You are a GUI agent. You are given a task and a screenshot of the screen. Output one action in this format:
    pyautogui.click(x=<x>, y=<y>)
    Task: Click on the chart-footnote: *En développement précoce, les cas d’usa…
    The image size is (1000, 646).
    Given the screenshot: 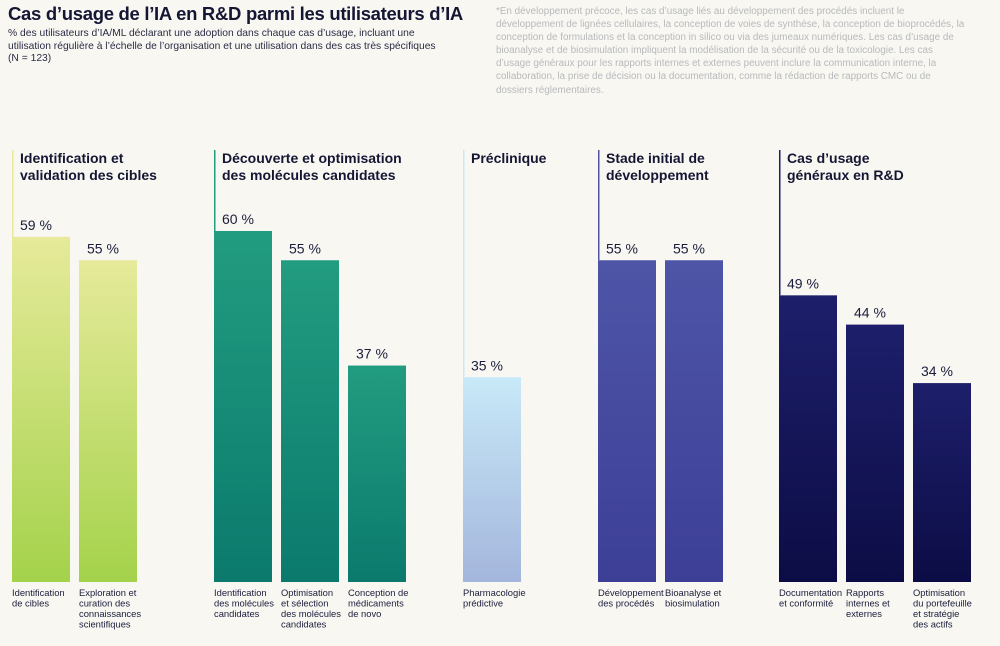 What is the action you would take?
    pyautogui.click(x=730, y=51)
    